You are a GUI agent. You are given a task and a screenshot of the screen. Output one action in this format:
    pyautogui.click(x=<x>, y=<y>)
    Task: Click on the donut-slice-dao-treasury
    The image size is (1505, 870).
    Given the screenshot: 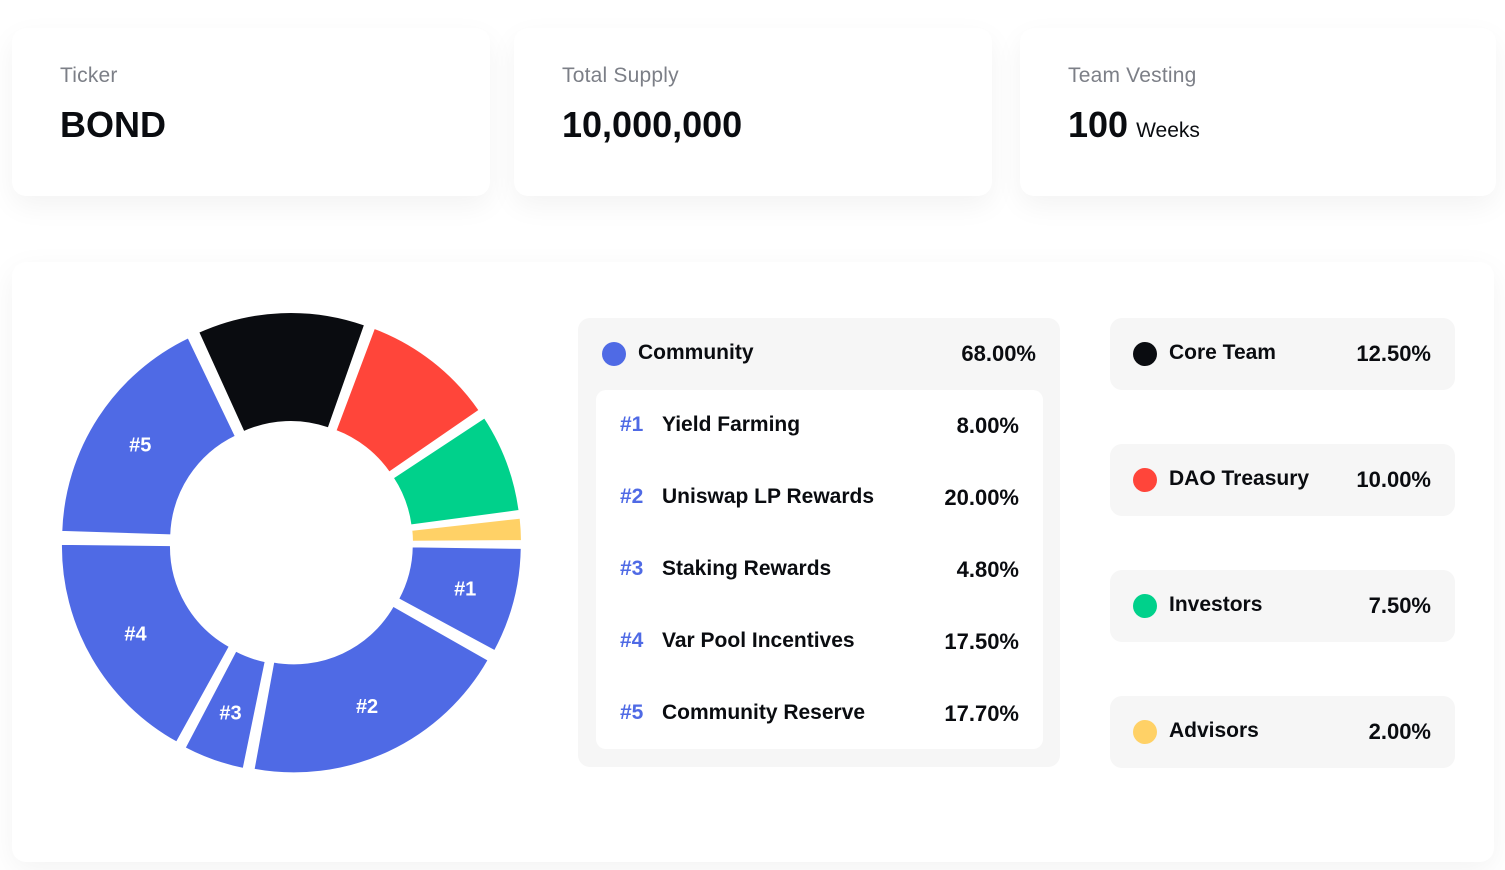 What is the action you would take?
    pyautogui.click(x=407, y=400)
    